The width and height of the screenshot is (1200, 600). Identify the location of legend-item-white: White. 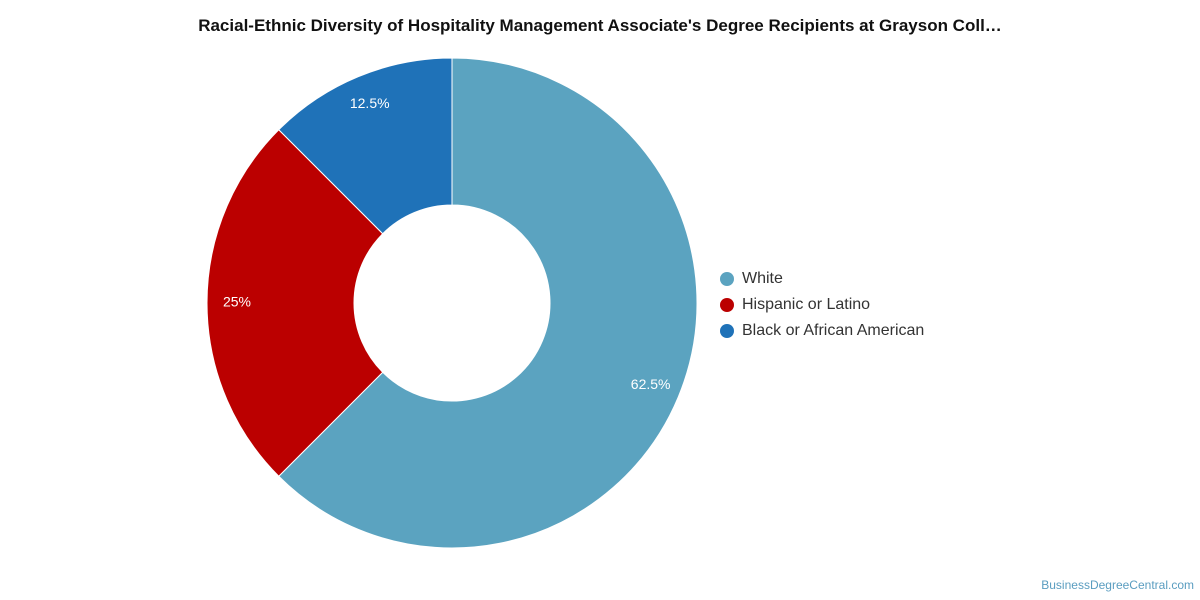
(822, 279).